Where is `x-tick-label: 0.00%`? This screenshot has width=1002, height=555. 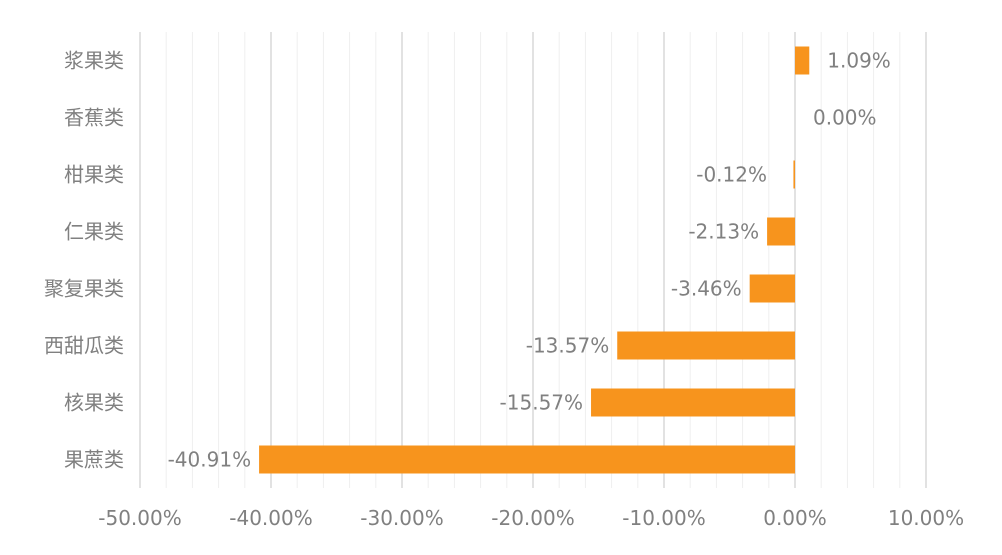 x-tick-label: 0.00% is located at coordinates (795, 518).